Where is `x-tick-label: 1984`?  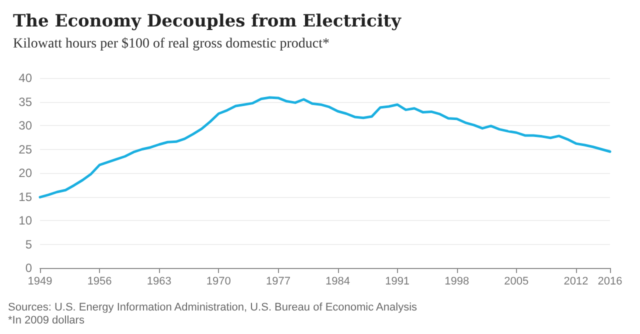 x-tick-label: 1984 is located at coordinates (338, 282).